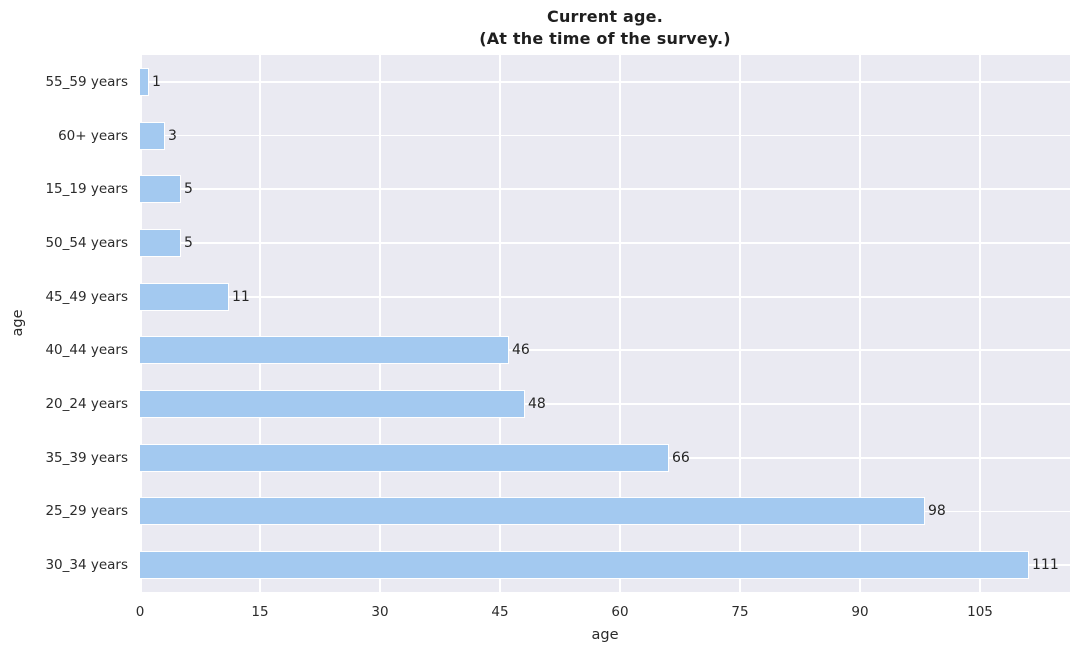 The width and height of the screenshot is (1080, 656). Describe the element at coordinates (86, 242) in the screenshot. I see `y-tick-label: 50_54 years` at that location.